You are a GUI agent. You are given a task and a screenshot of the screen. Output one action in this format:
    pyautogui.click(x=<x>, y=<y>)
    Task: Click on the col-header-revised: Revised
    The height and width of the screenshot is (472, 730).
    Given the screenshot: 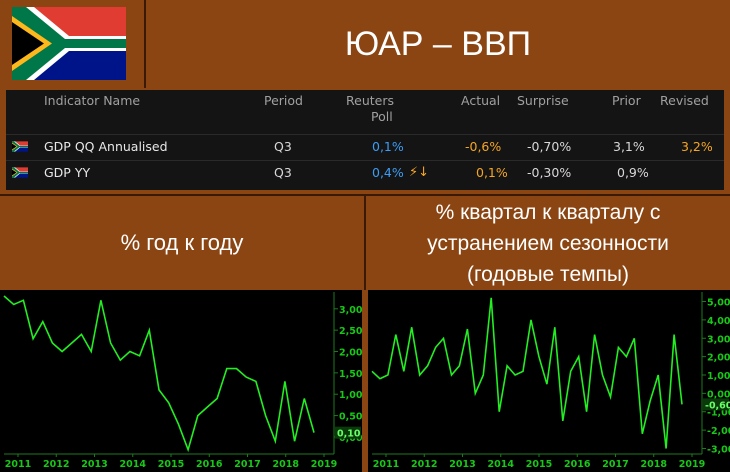 What is the action you would take?
    pyautogui.click(x=684, y=100)
    